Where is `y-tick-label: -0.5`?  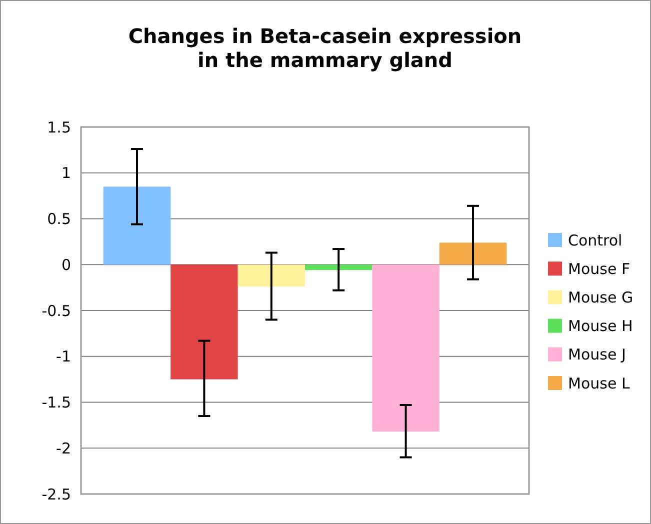
y-tick-label: -0.5 is located at coordinates (56, 311).